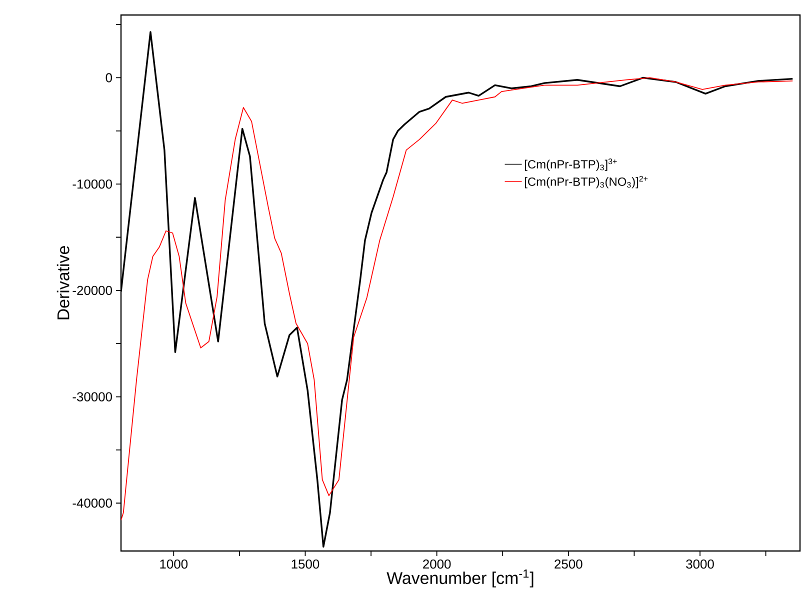  I want to click on x-tick-label: 1000, so click(174, 564).